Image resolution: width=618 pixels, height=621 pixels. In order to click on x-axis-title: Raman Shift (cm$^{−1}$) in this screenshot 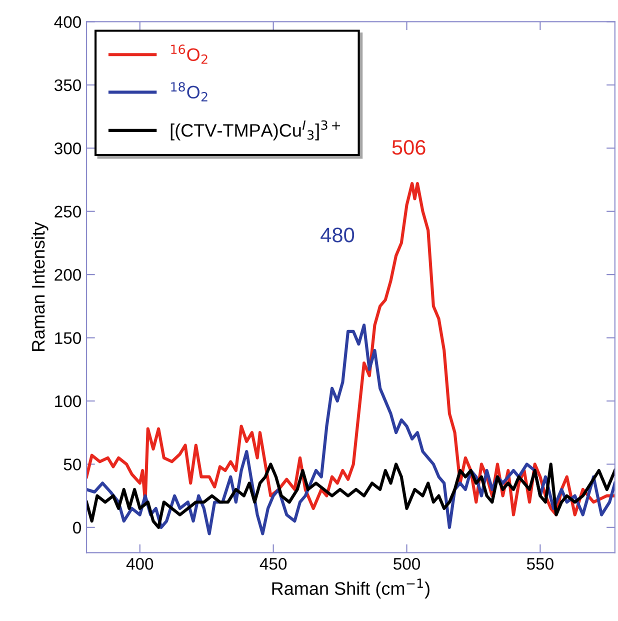, I will do `click(351, 588)`.